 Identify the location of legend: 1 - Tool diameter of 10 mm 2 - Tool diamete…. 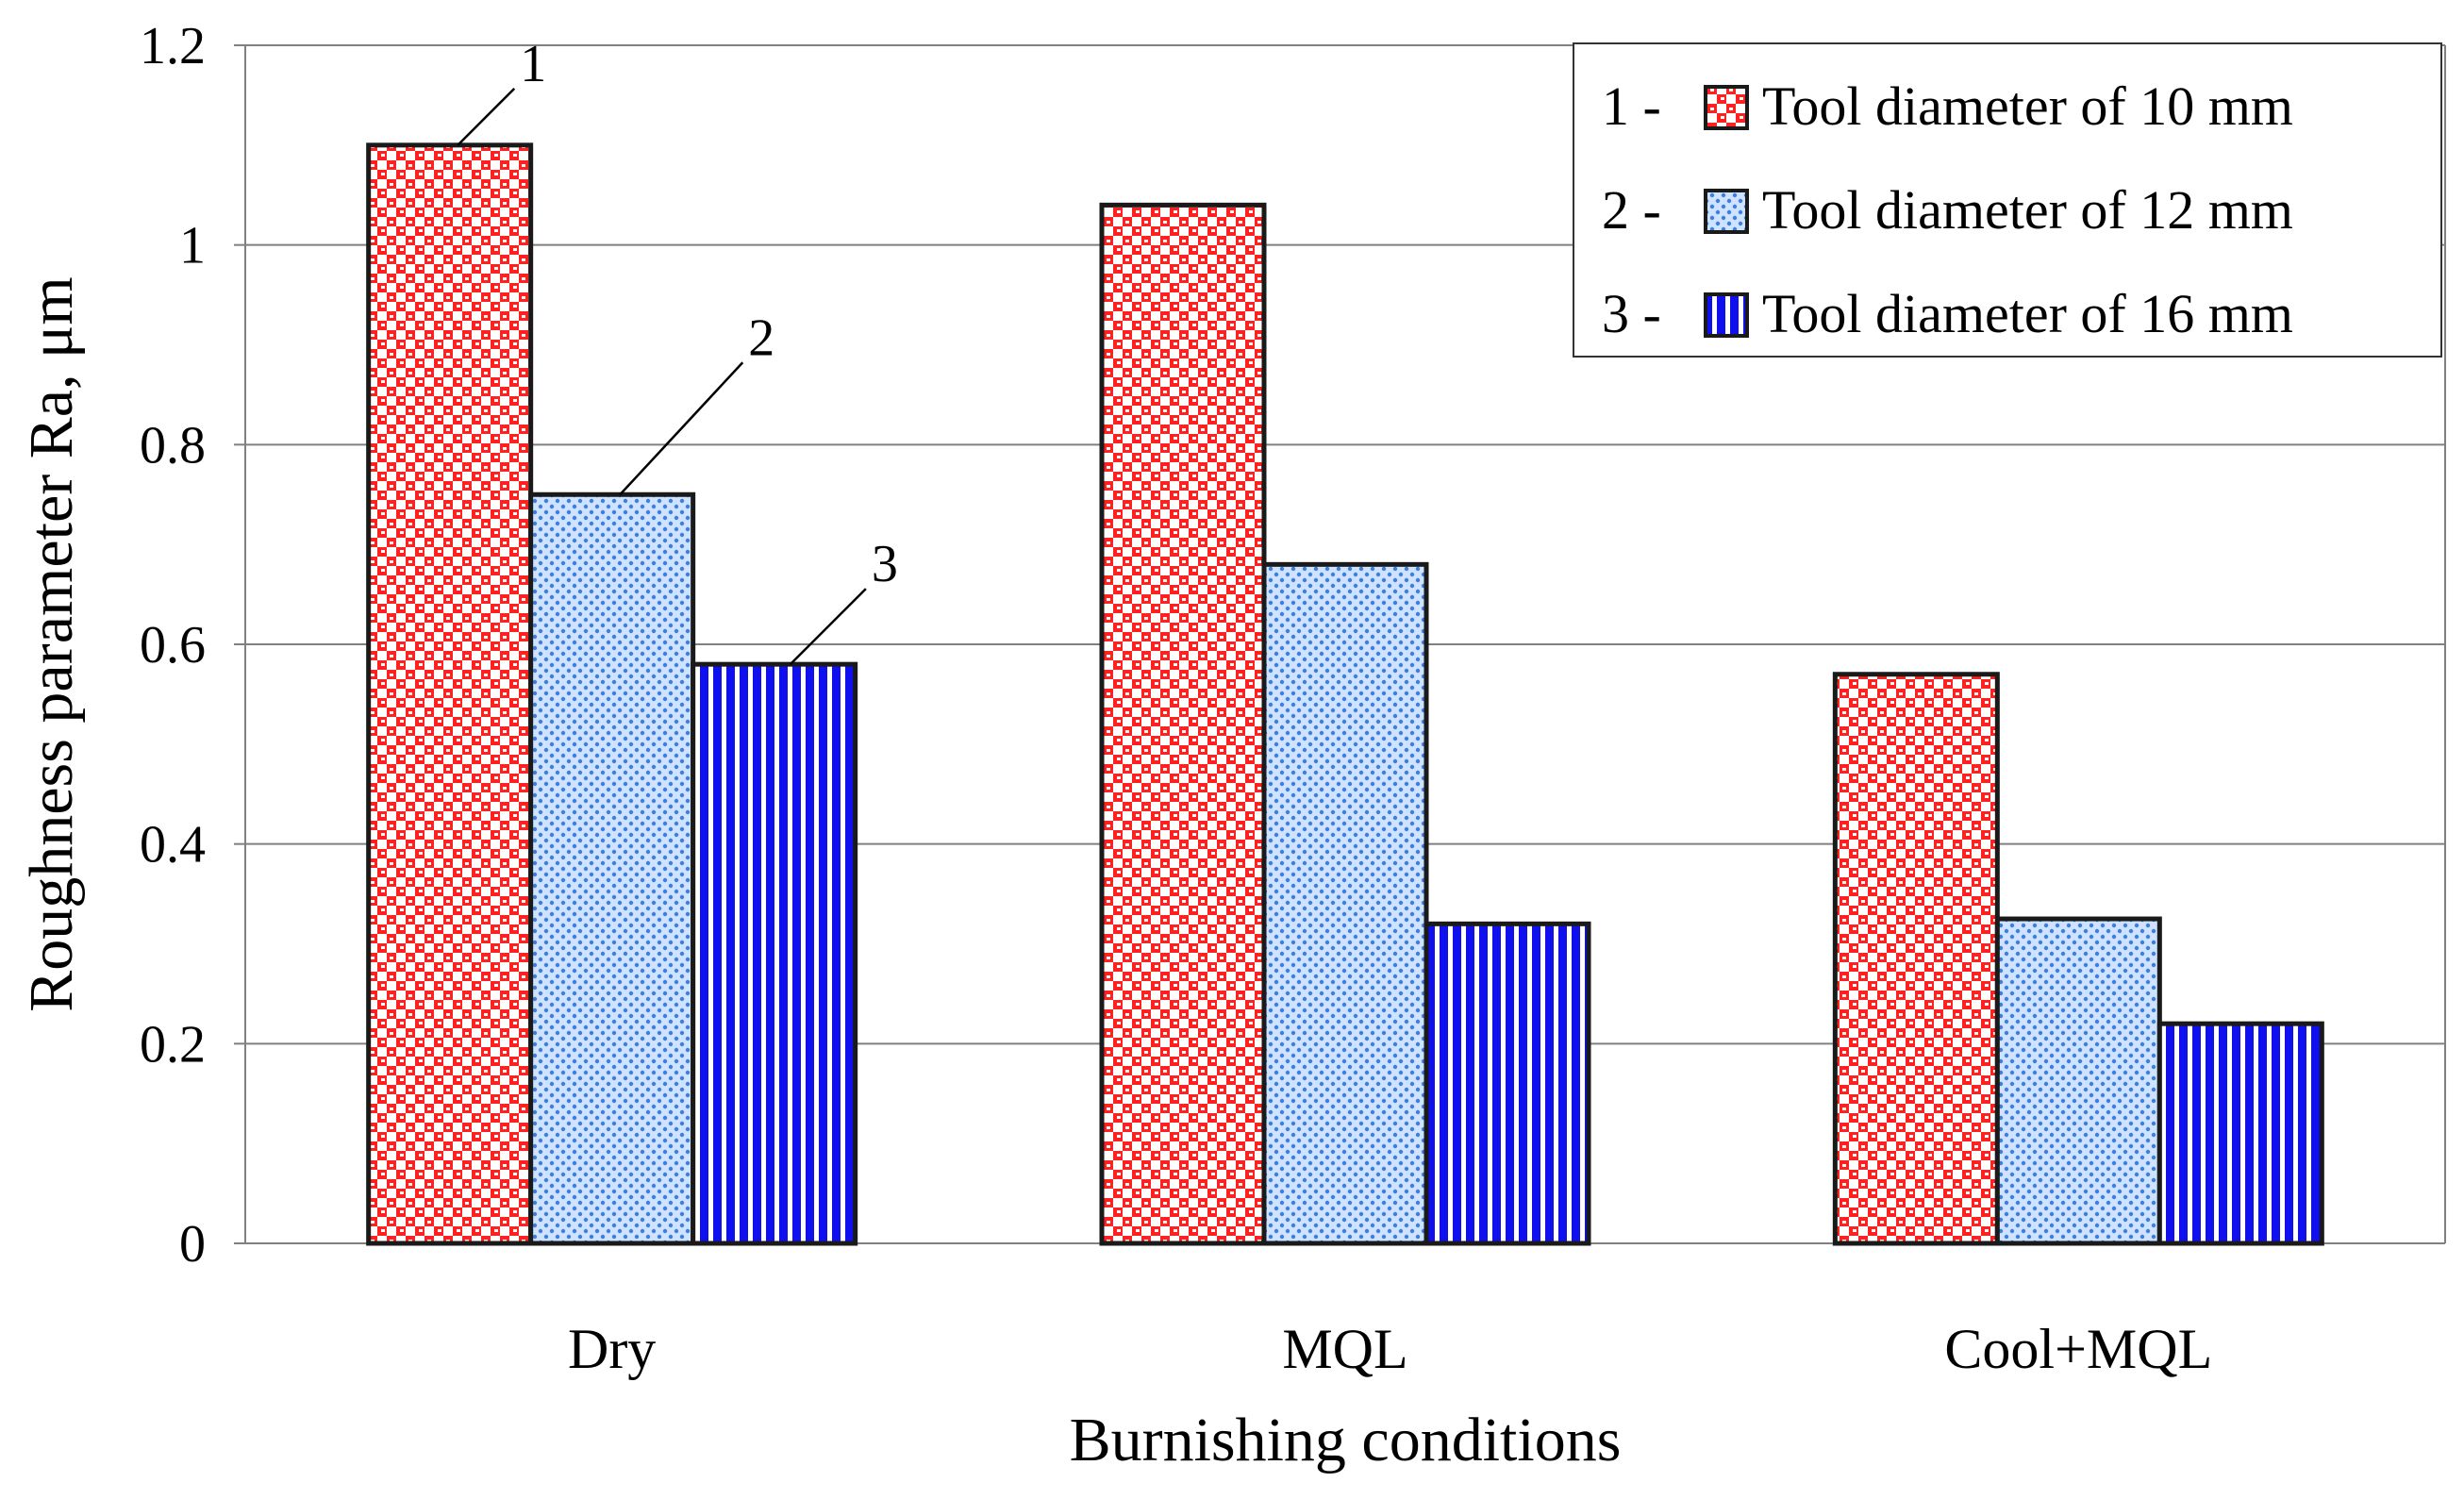
(2008, 200).